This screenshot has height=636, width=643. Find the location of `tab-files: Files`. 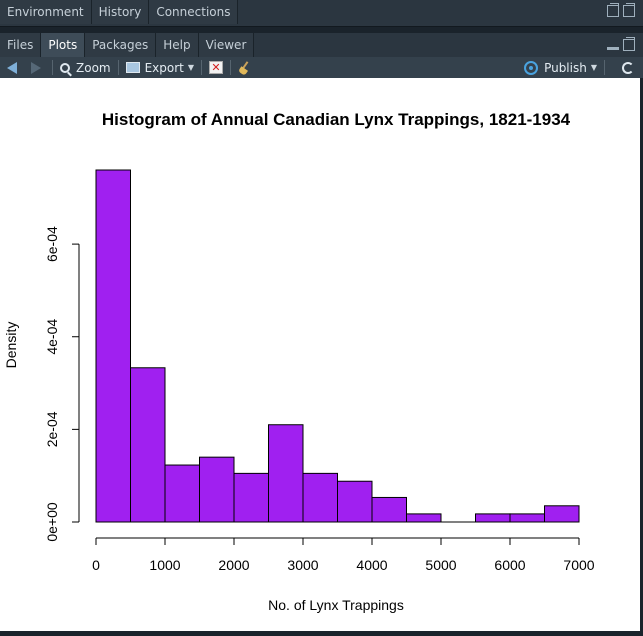

tab-files: Files is located at coordinates (21, 45).